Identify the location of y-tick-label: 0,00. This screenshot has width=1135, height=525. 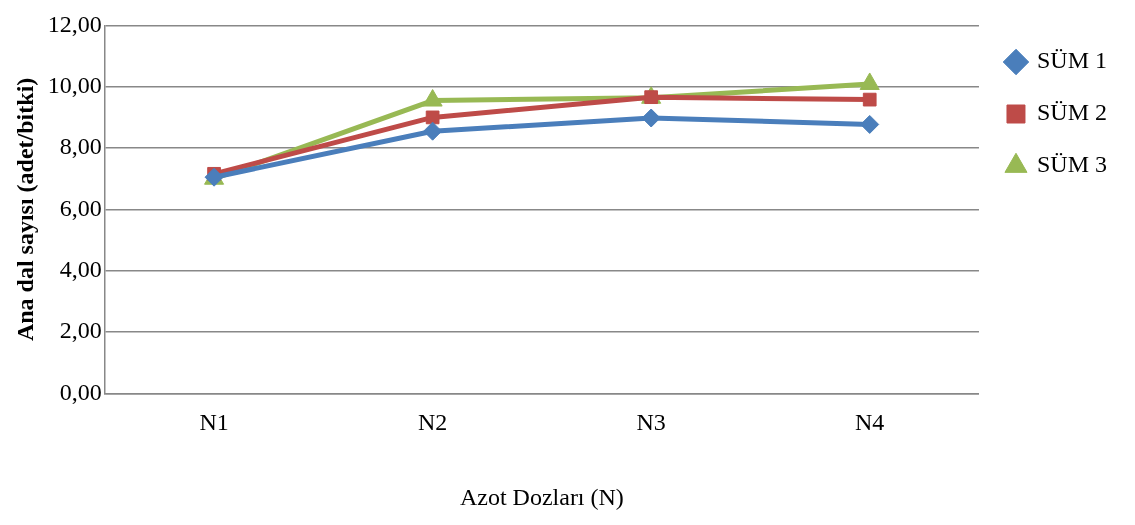
(80, 391).